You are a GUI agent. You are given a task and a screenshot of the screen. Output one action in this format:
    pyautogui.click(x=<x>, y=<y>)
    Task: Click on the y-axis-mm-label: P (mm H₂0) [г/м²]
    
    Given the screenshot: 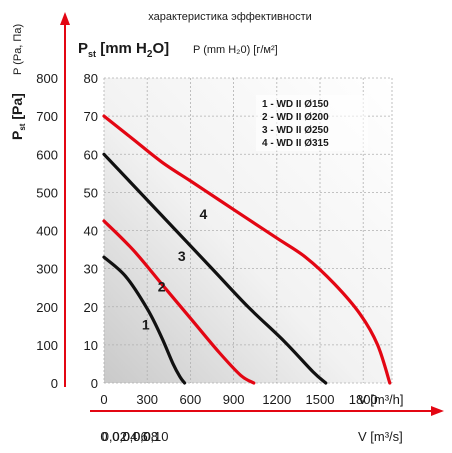 What is the action you would take?
    pyautogui.click(x=235, y=50)
    